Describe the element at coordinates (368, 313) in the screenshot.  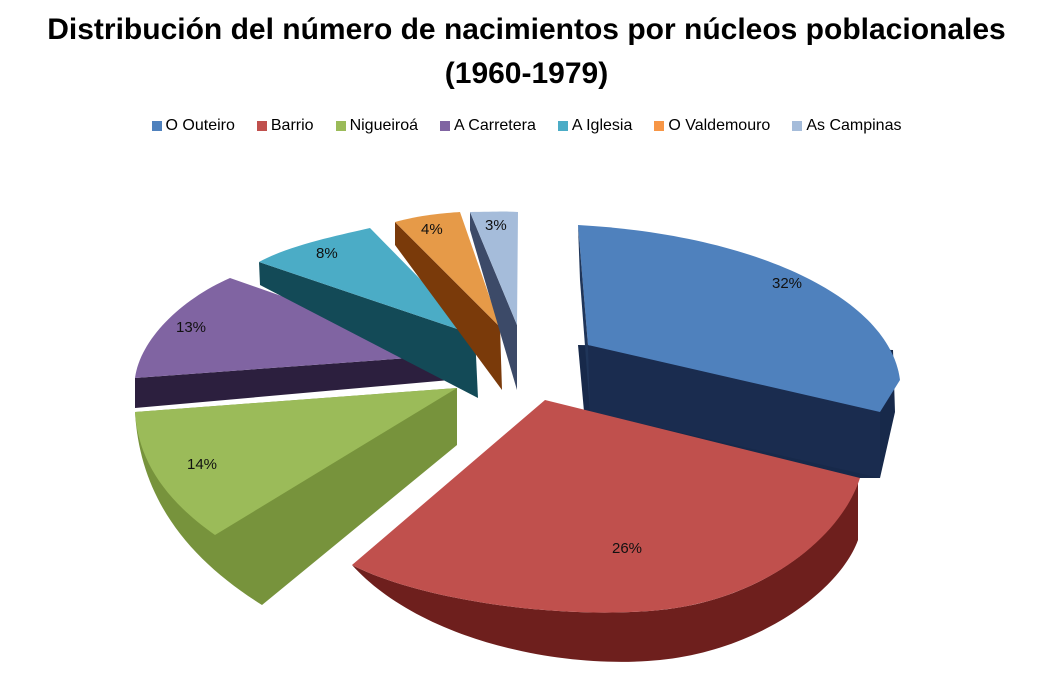
I see `slice-a-iglesia` at that location.